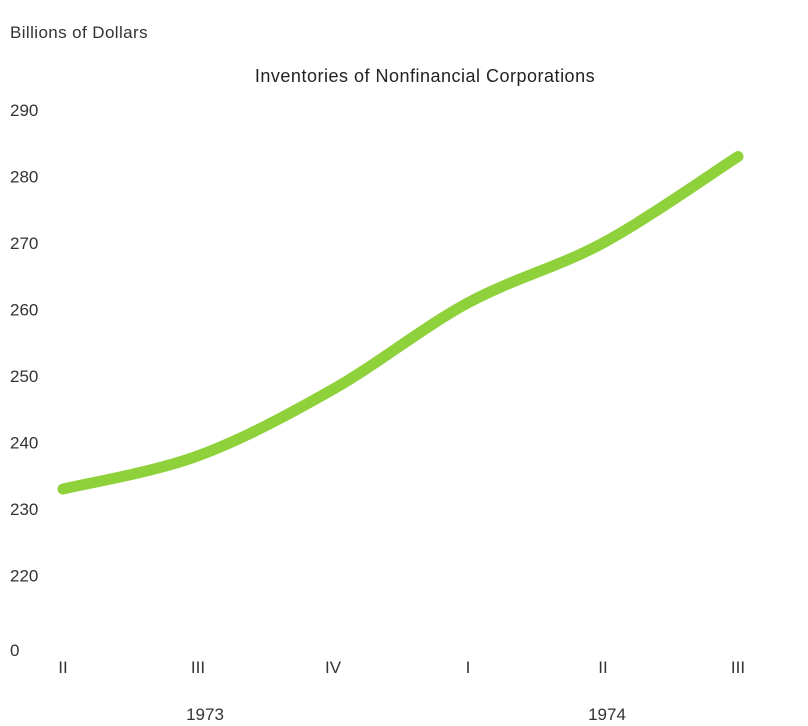  I want to click on y-tick-label: 240, so click(24, 443).